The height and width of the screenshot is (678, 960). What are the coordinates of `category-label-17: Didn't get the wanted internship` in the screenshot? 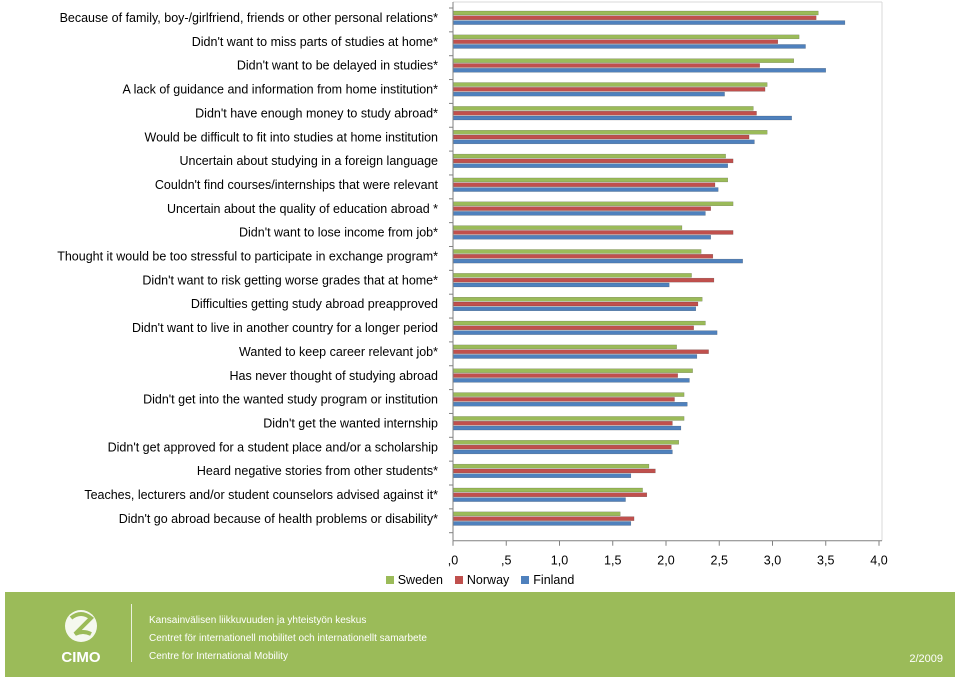 It's located at (350, 423).